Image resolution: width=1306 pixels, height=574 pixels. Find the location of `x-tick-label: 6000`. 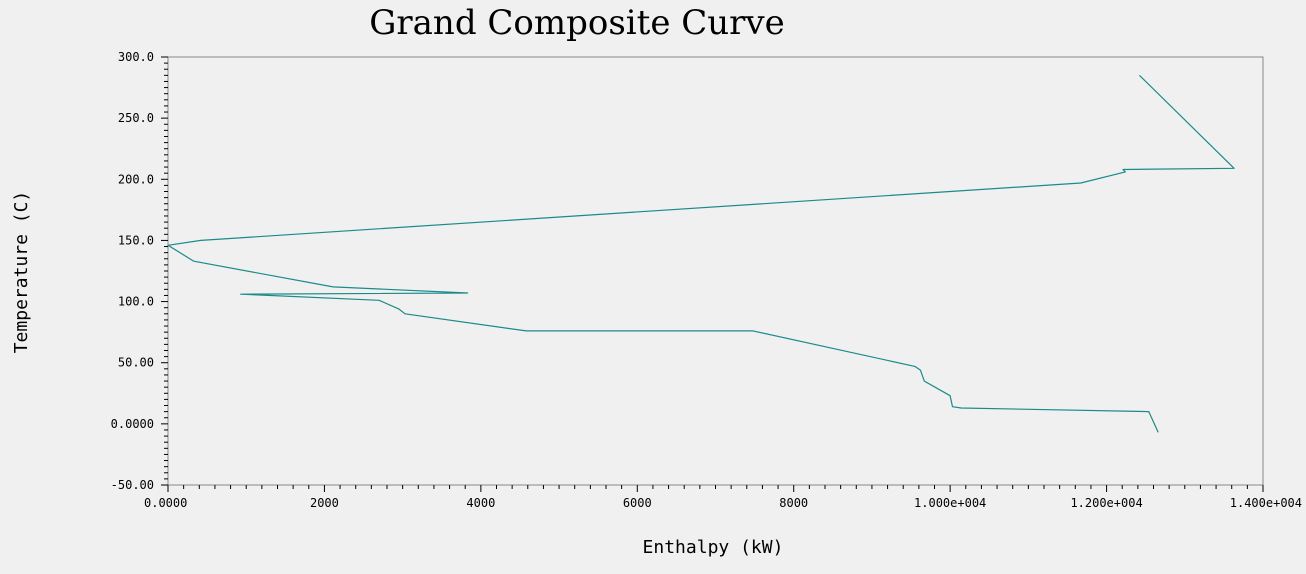

x-tick-label: 6000 is located at coordinates (637, 503).